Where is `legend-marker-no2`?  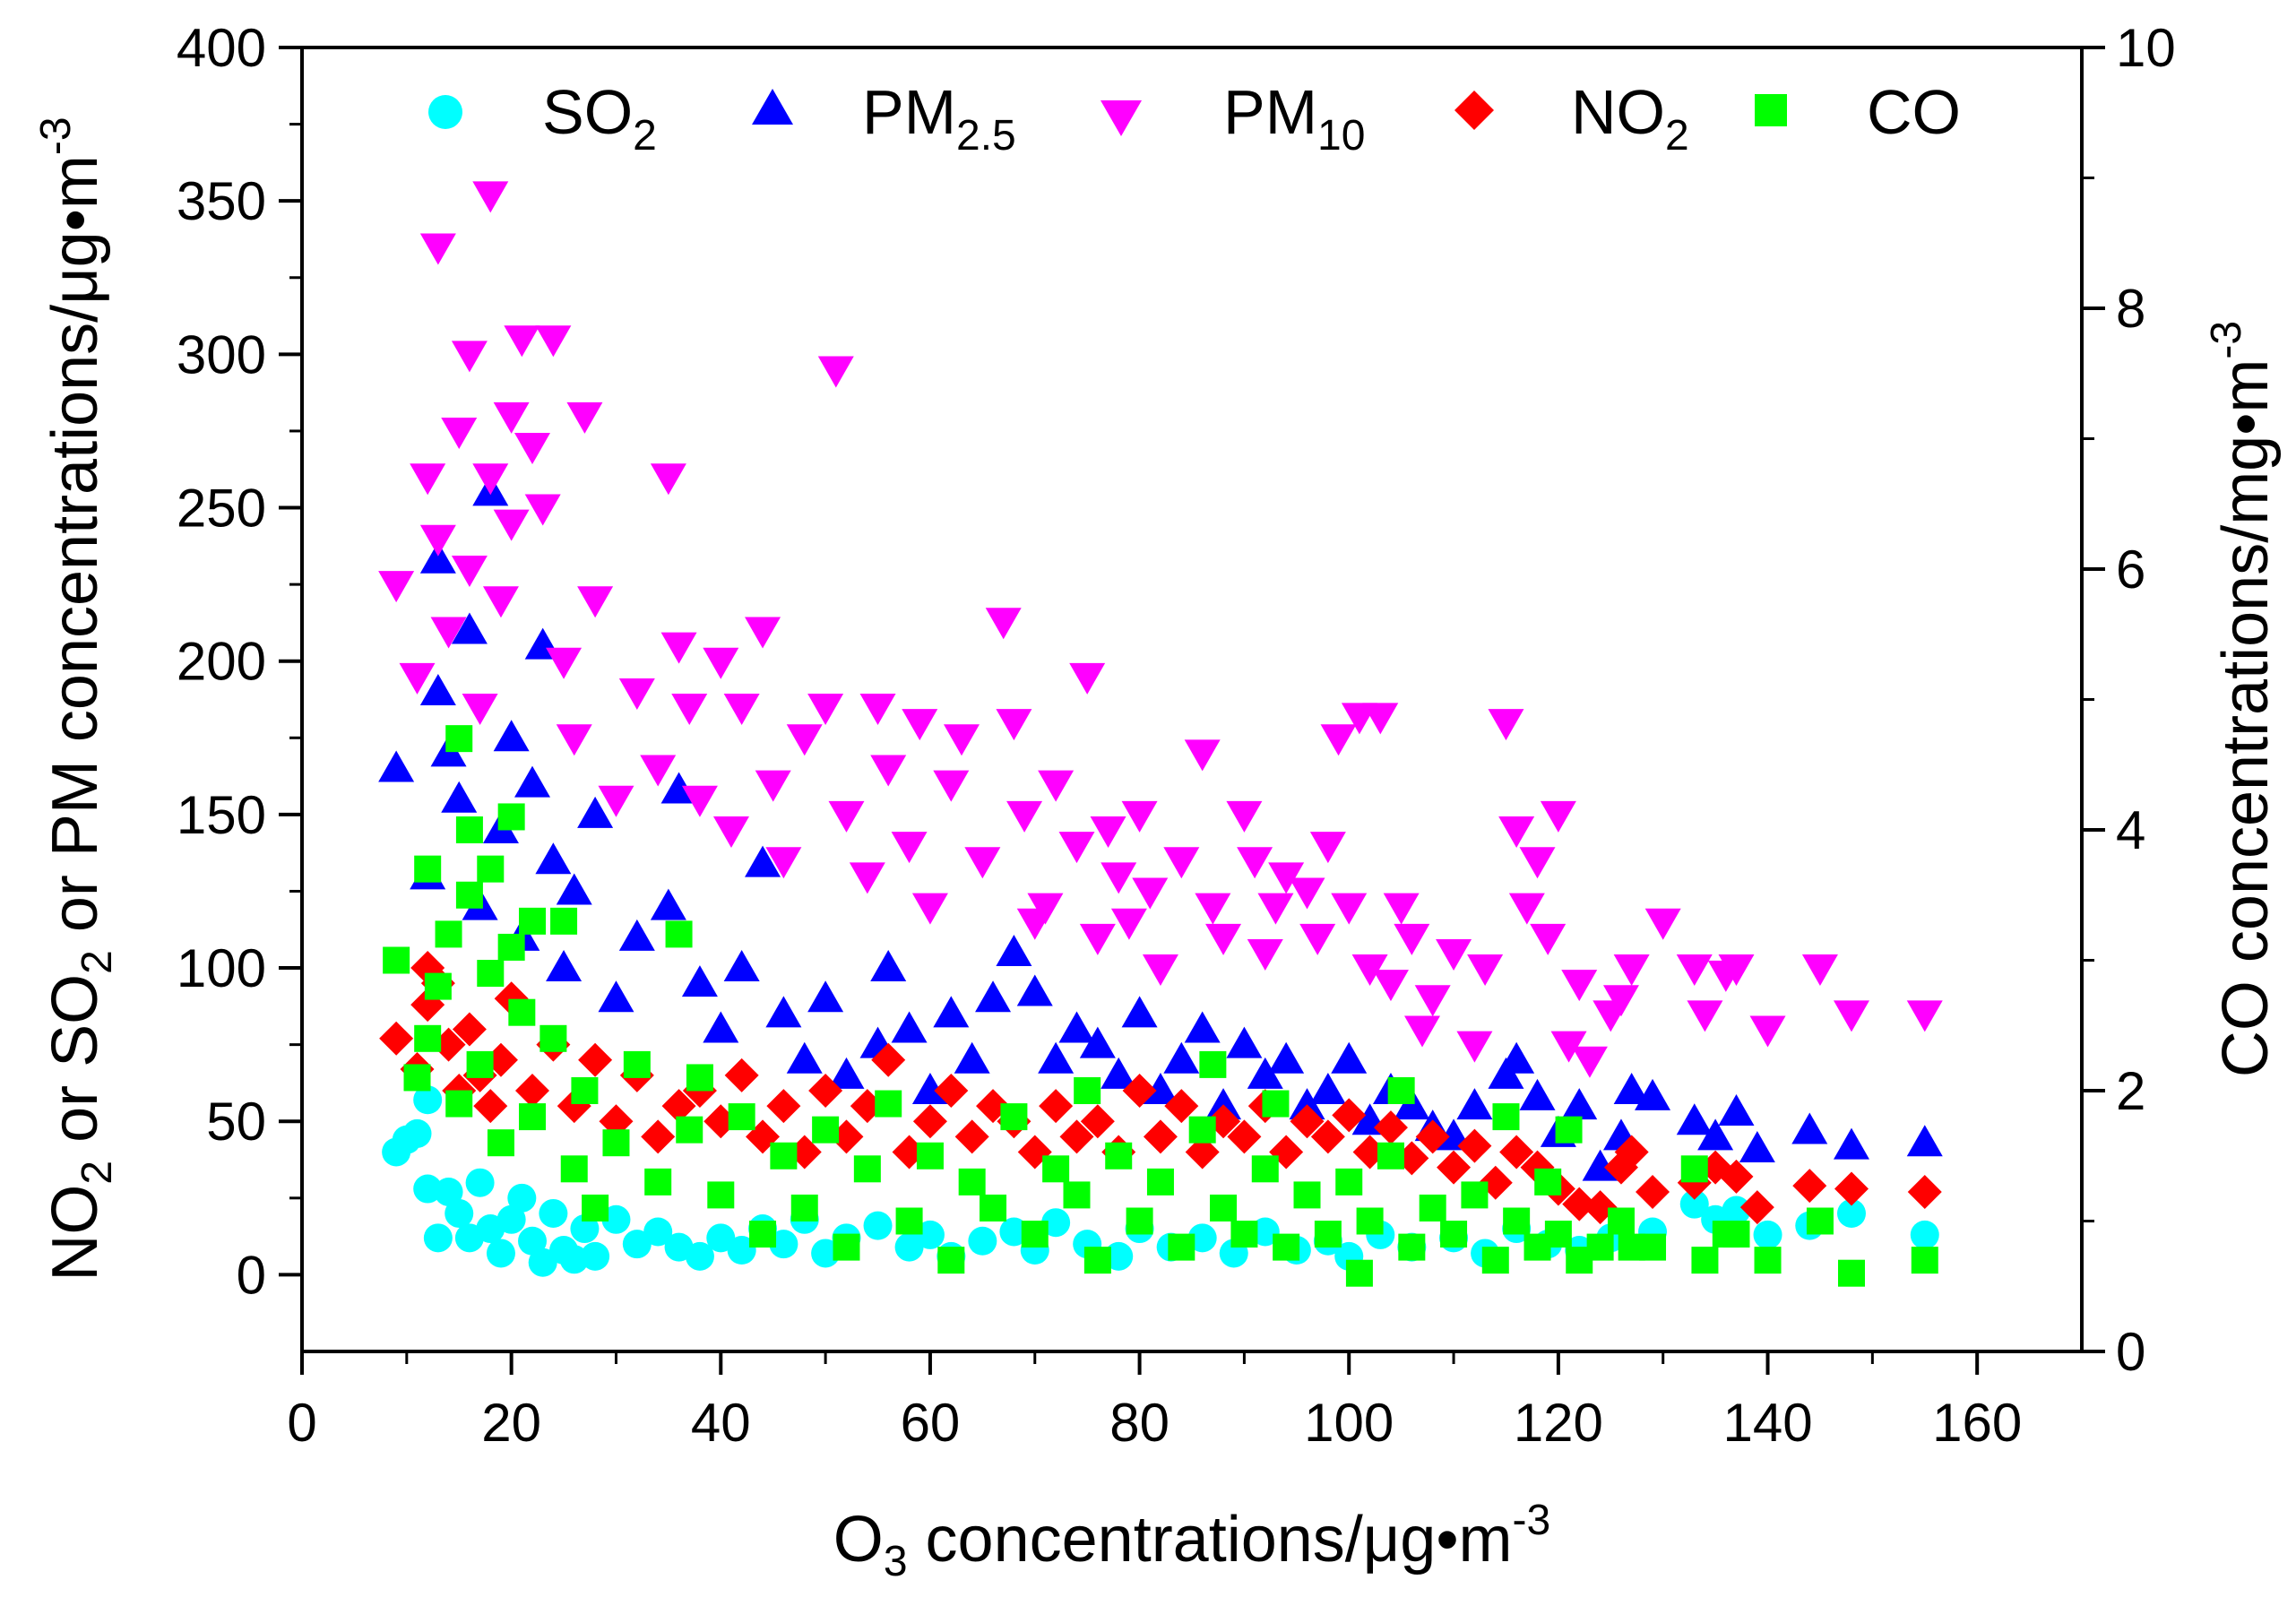
legend-marker-no2 is located at coordinates (1474, 110).